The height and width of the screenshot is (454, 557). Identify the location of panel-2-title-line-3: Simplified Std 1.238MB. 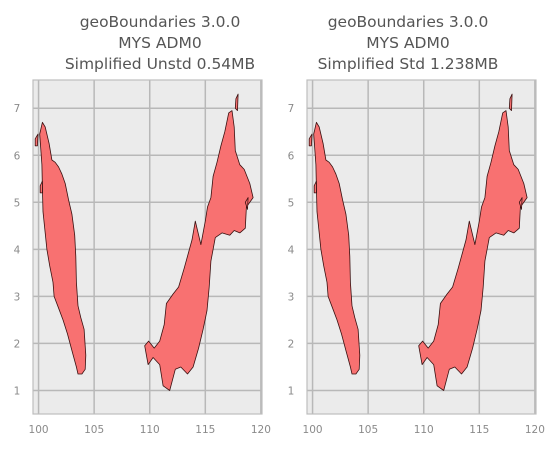
(408, 64).